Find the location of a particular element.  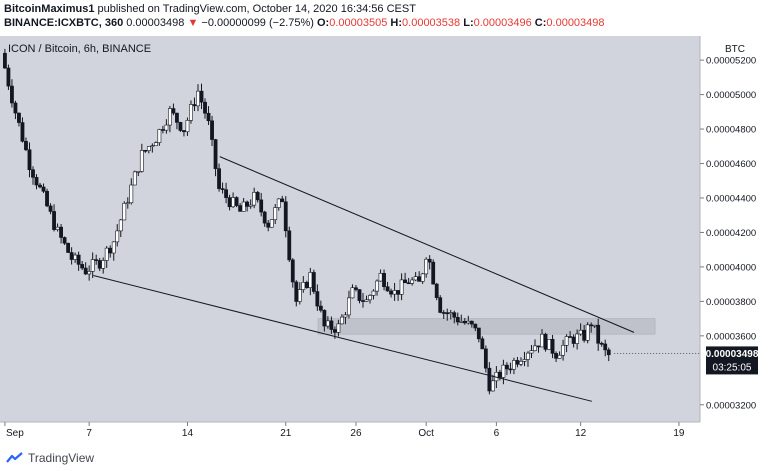

time-tick-label: 6 is located at coordinates (497, 433).